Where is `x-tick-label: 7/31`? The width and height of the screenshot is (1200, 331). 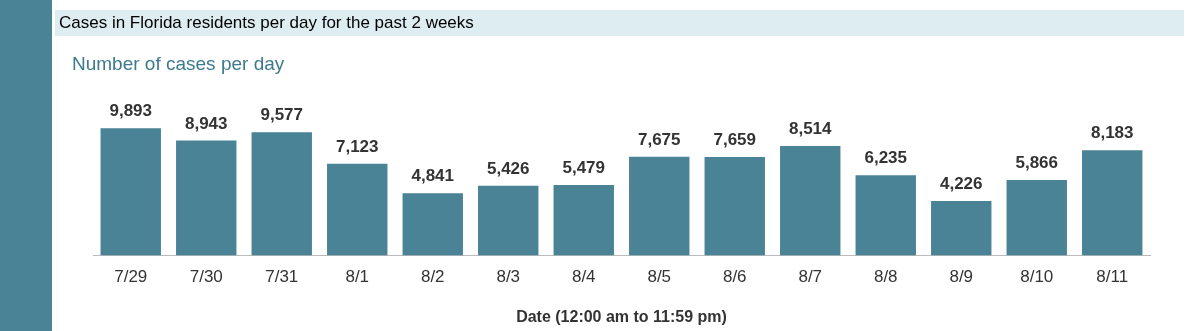
x-tick-label: 7/31 is located at coordinates (282, 277).